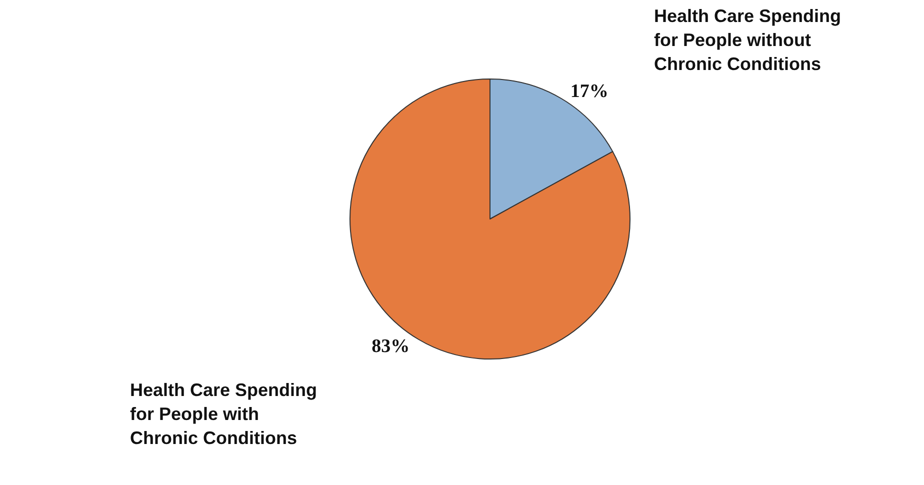 This screenshot has width=924, height=485. Describe the element at coordinates (589, 91) in the screenshot. I see `data-label: 17%` at that location.